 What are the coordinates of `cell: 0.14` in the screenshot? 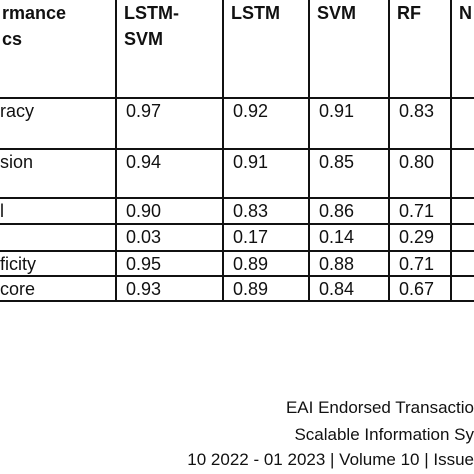 It's located at (337, 237).